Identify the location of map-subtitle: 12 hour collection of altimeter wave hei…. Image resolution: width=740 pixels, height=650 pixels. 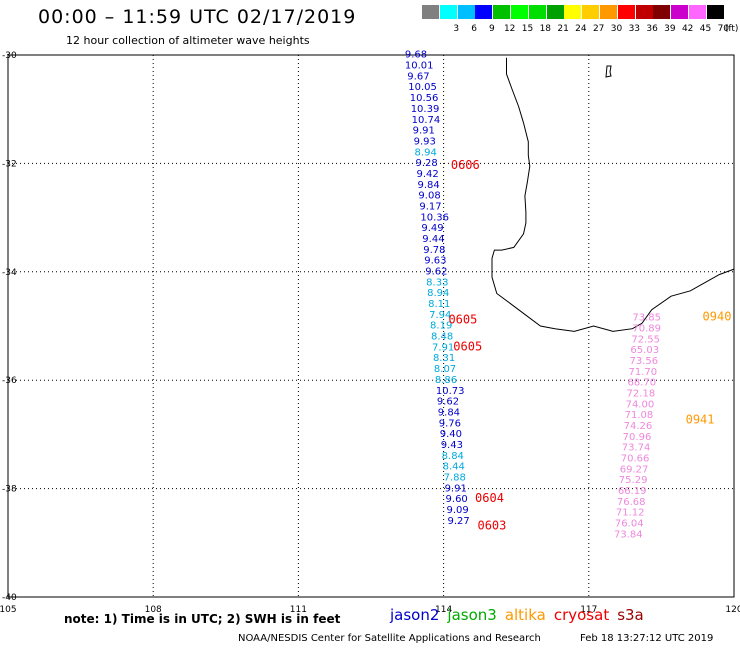
(188, 40).